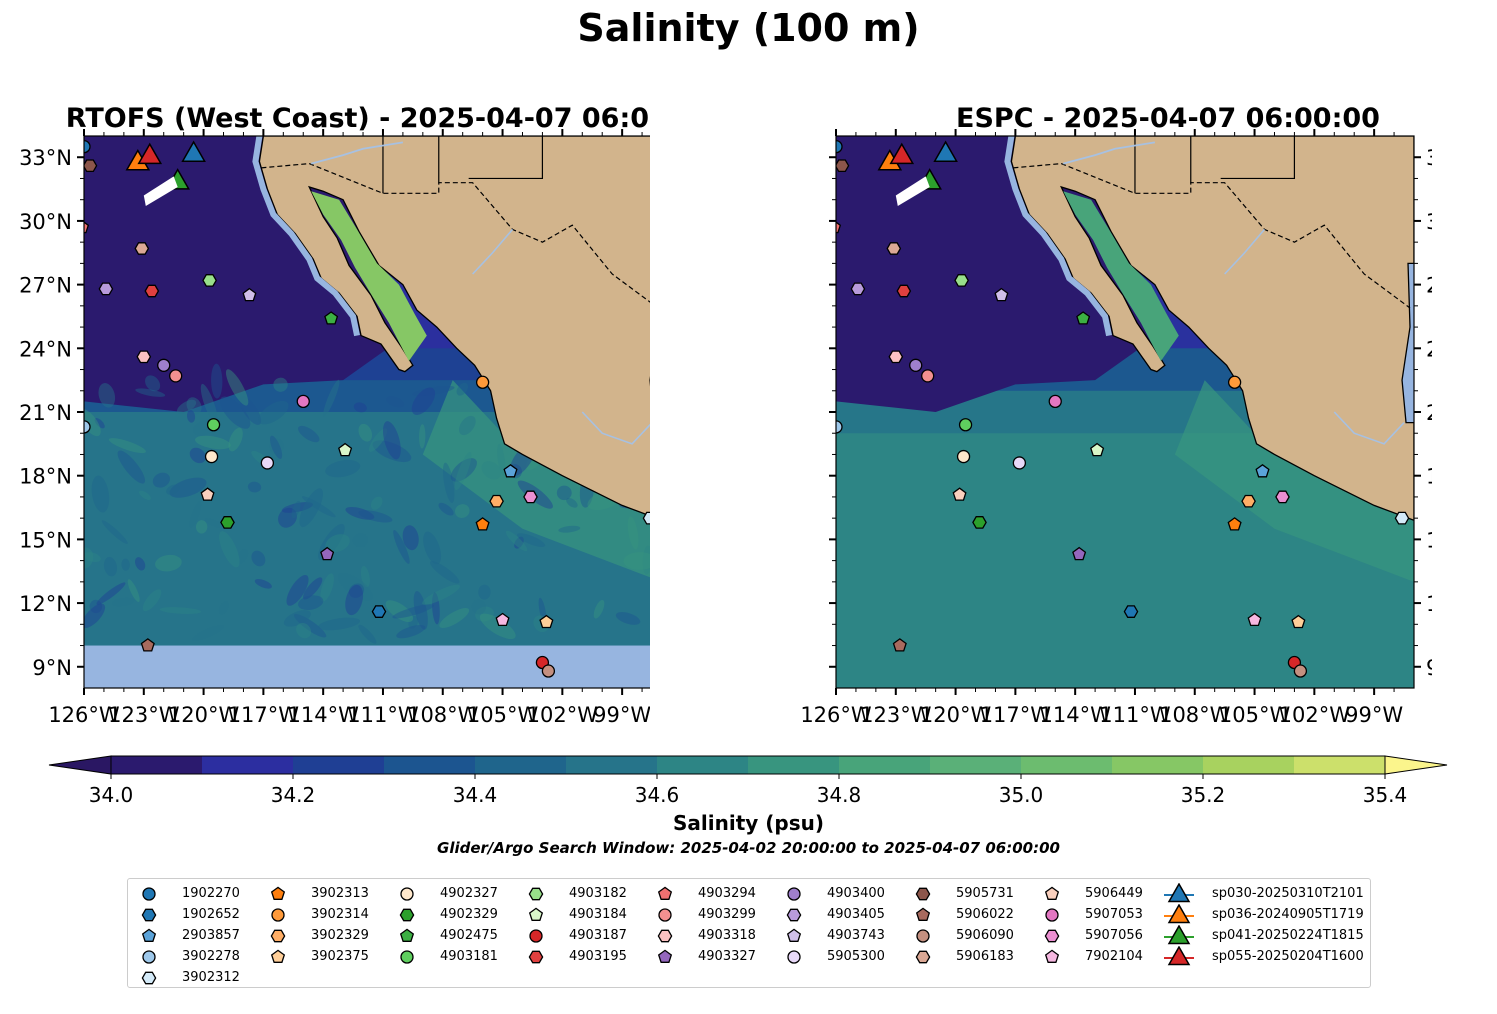 This screenshot has height=1014, width=1497. I want to click on legend-label: 4903743, so click(856, 935).